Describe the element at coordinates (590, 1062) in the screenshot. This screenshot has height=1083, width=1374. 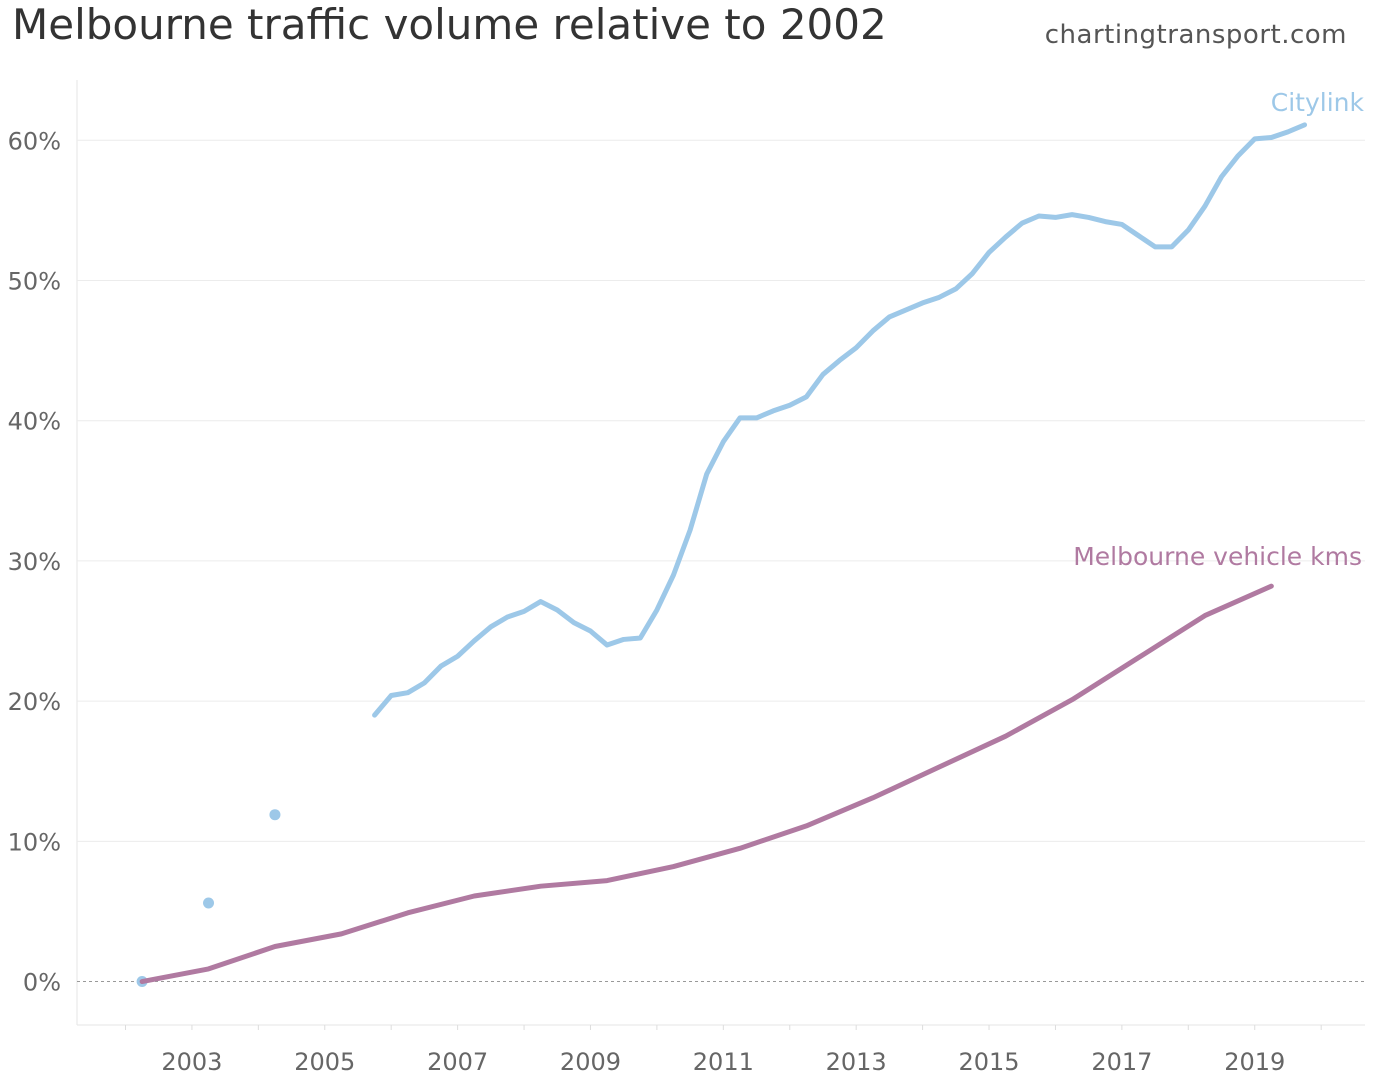
I see `x-tick-label: 2009` at that location.